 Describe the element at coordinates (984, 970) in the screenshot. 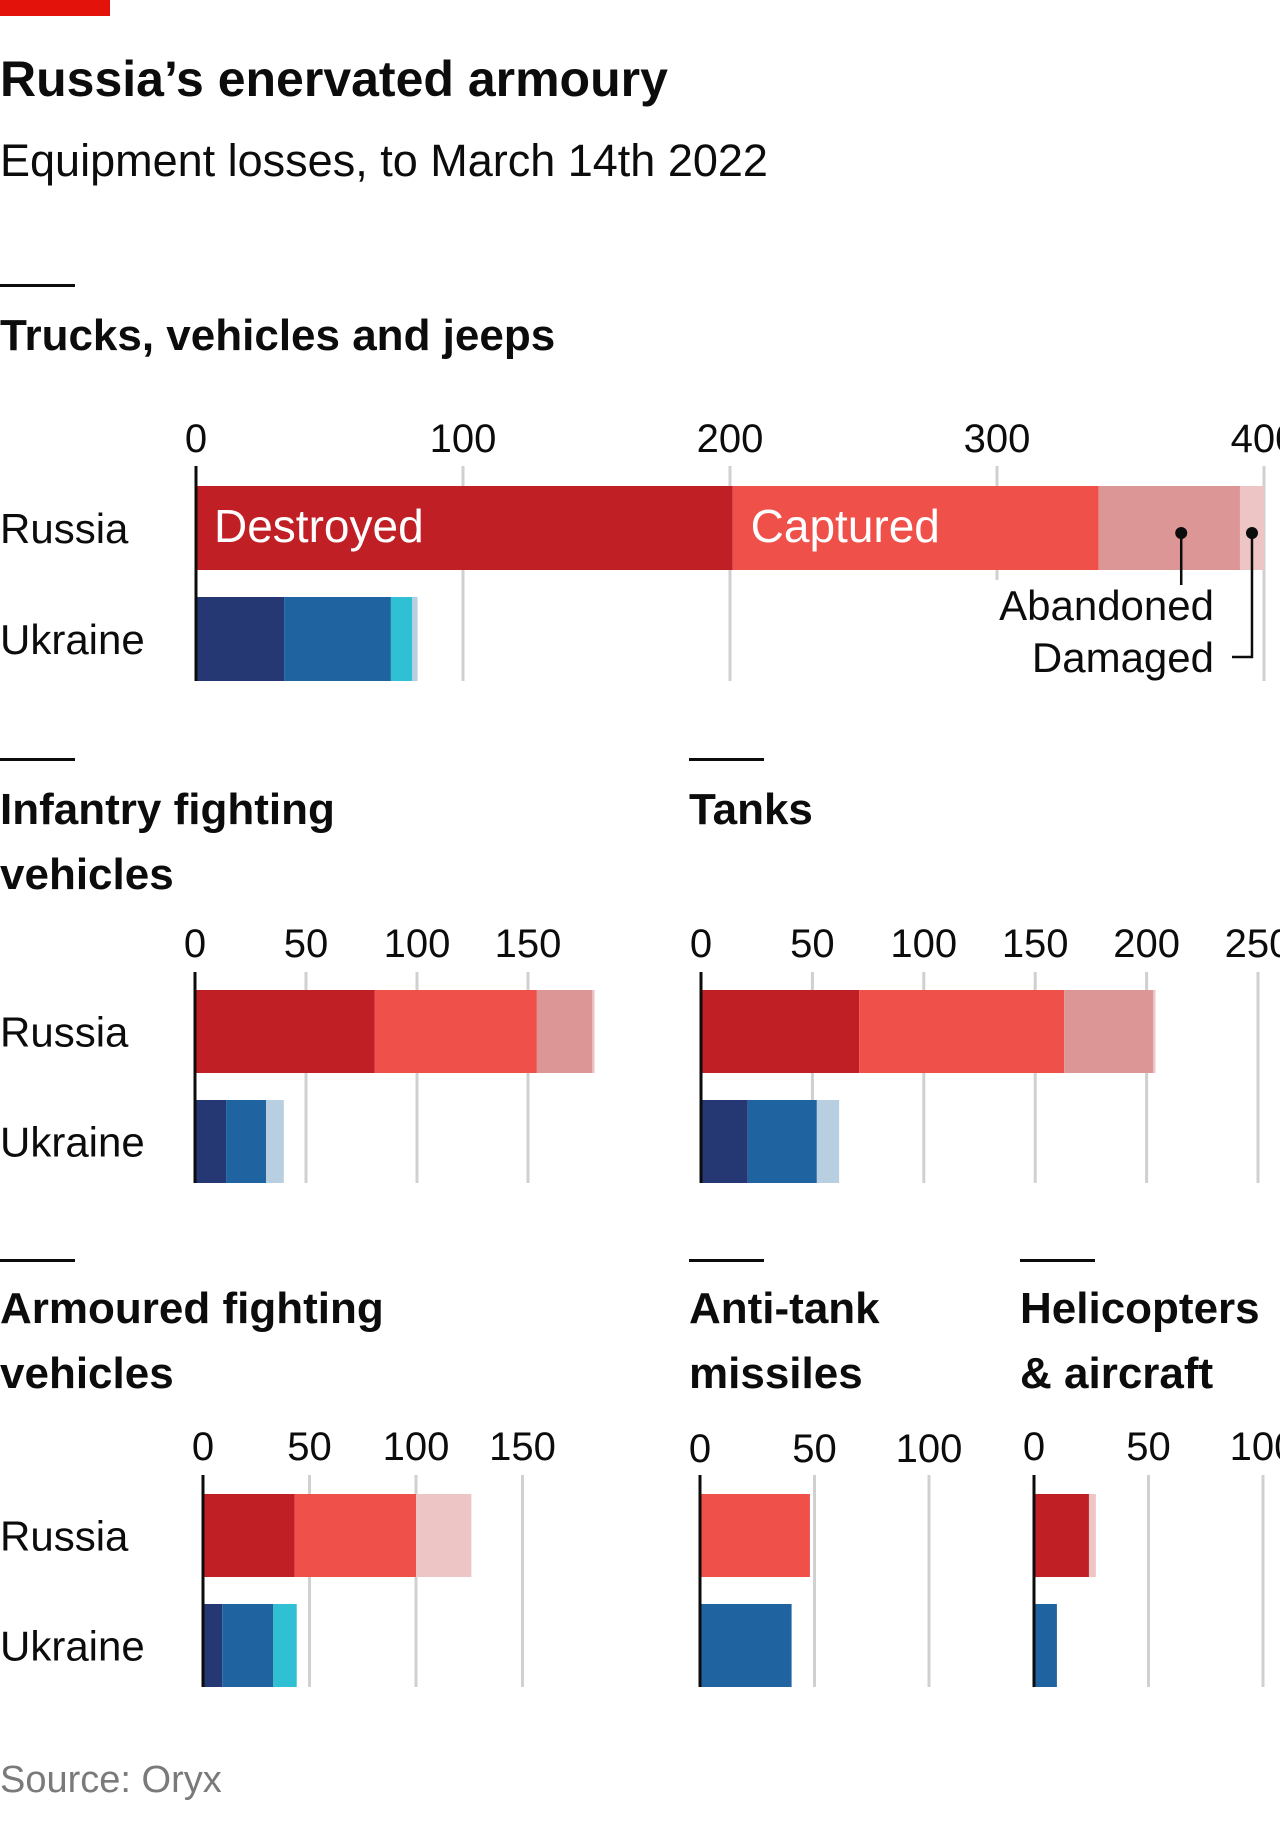

I see `panel-3: Tanks 0 50 100 150 200 250` at that location.